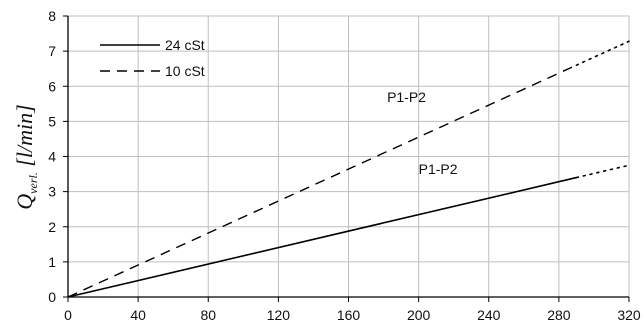 The width and height of the screenshot is (644, 331). Describe the element at coordinates (52, 121) in the screenshot. I see `y-tick-label: 5` at that location.